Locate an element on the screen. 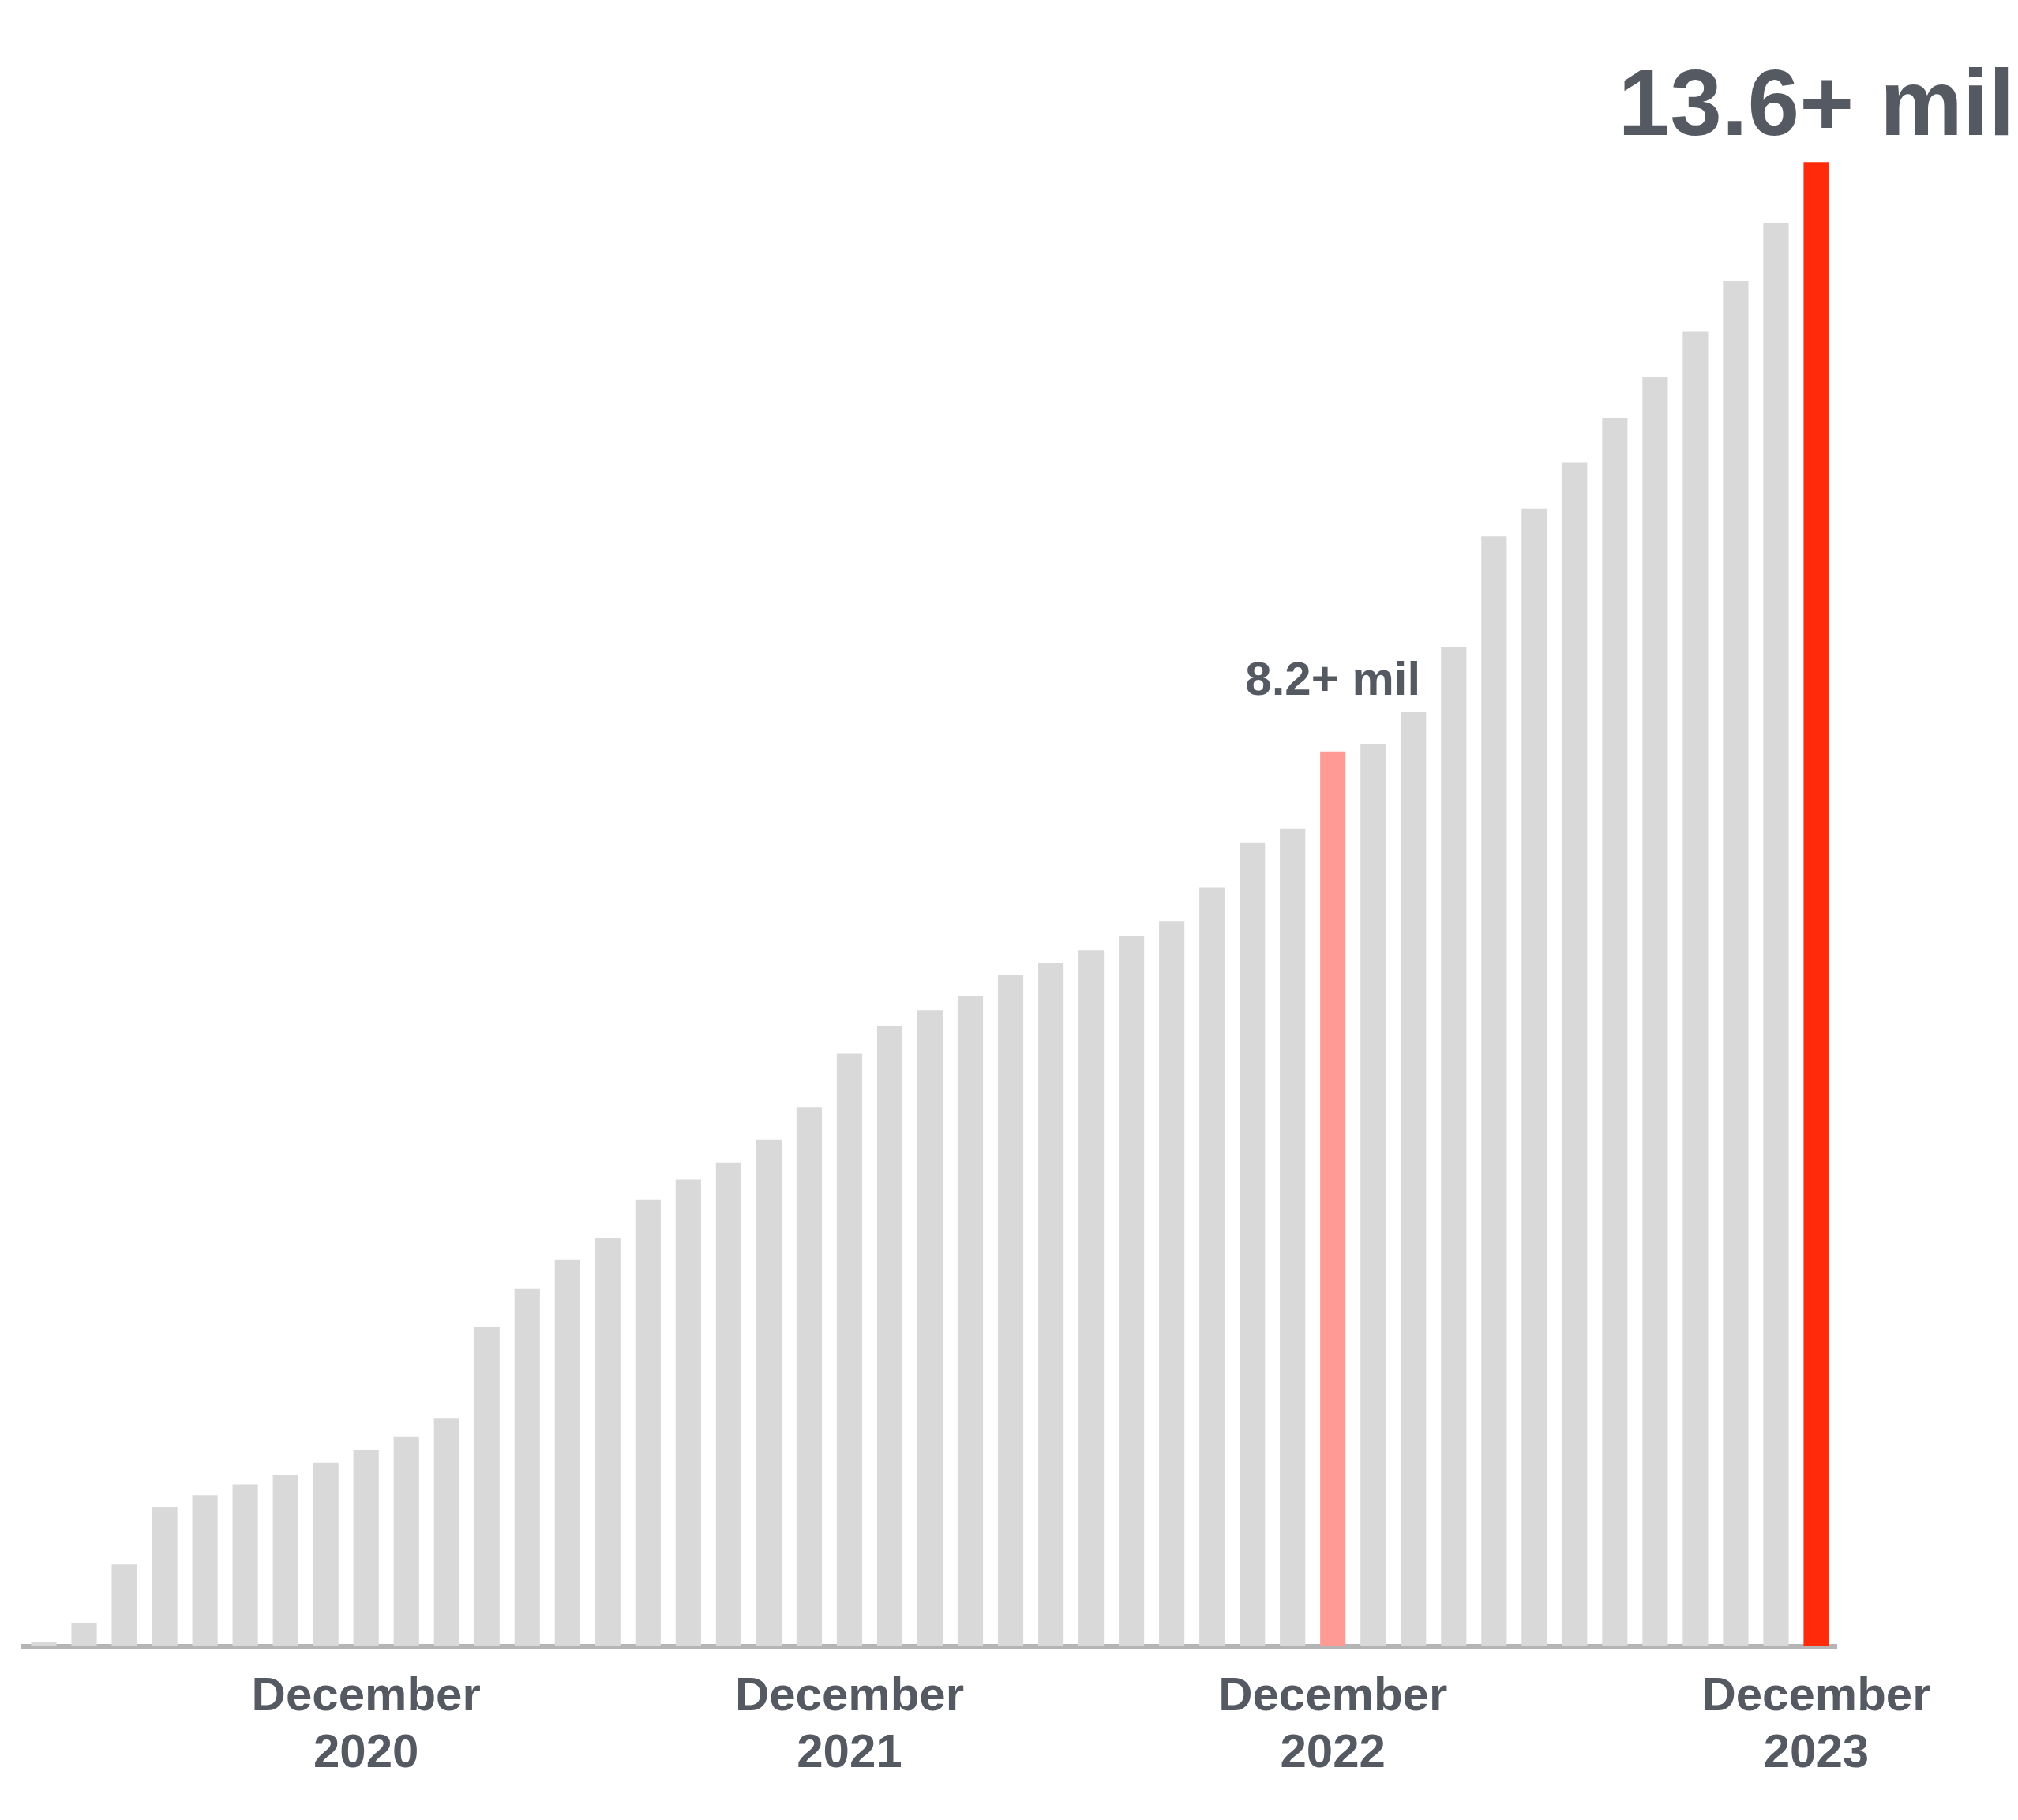 Image resolution: width=2018 pixels, height=1820 pixels. x-tick-label: December 2023 is located at coordinates (1816, 1722).